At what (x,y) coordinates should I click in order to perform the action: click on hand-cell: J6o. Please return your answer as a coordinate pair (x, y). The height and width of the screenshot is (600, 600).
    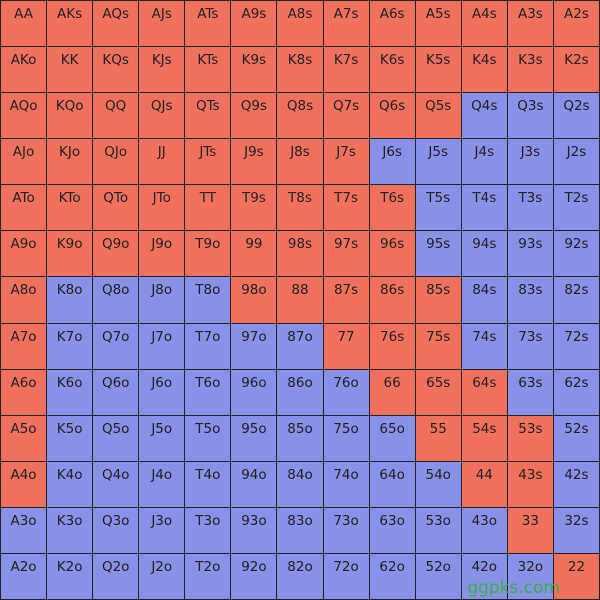
    Looking at the image, I should click on (162, 392).